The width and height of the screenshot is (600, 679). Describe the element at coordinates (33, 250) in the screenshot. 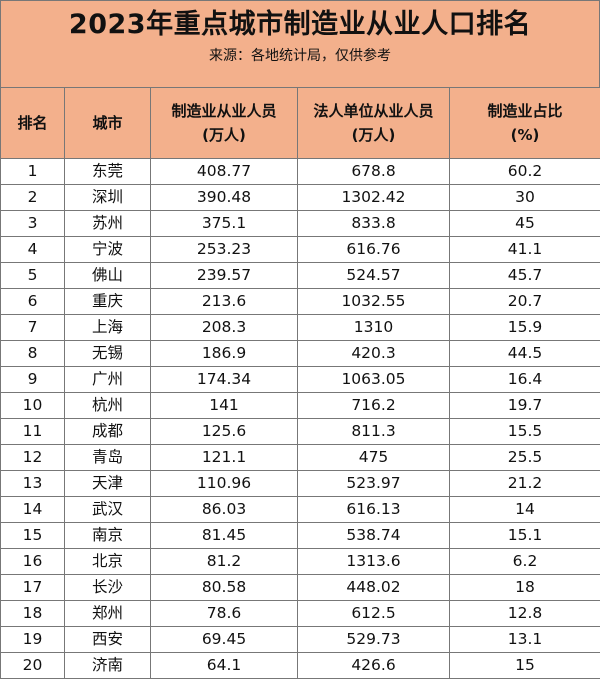

I see `cell-rank: 4` at that location.